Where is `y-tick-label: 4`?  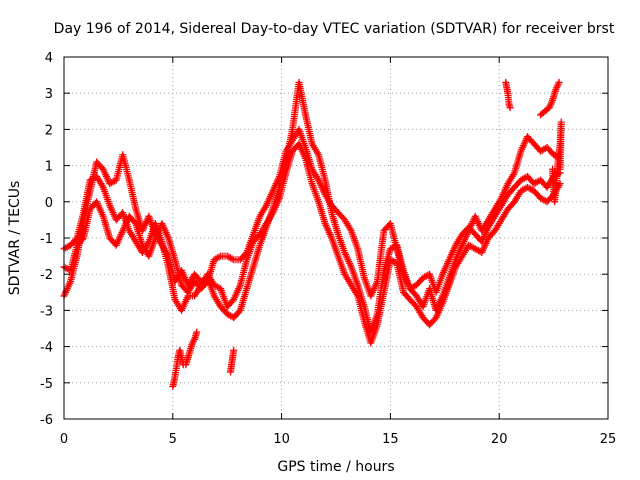
y-tick-label: 4 is located at coordinates (49, 58).